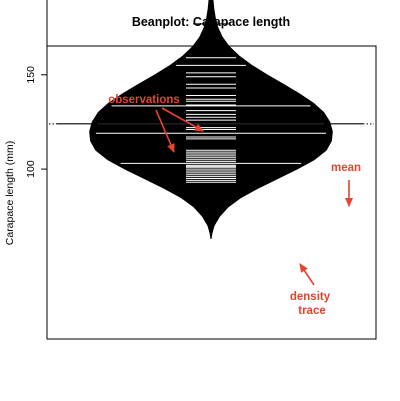 This screenshot has height=401, width=400. Describe the element at coordinates (10, 193) in the screenshot. I see `y-axis-label: Carapace length (mm)` at that location.